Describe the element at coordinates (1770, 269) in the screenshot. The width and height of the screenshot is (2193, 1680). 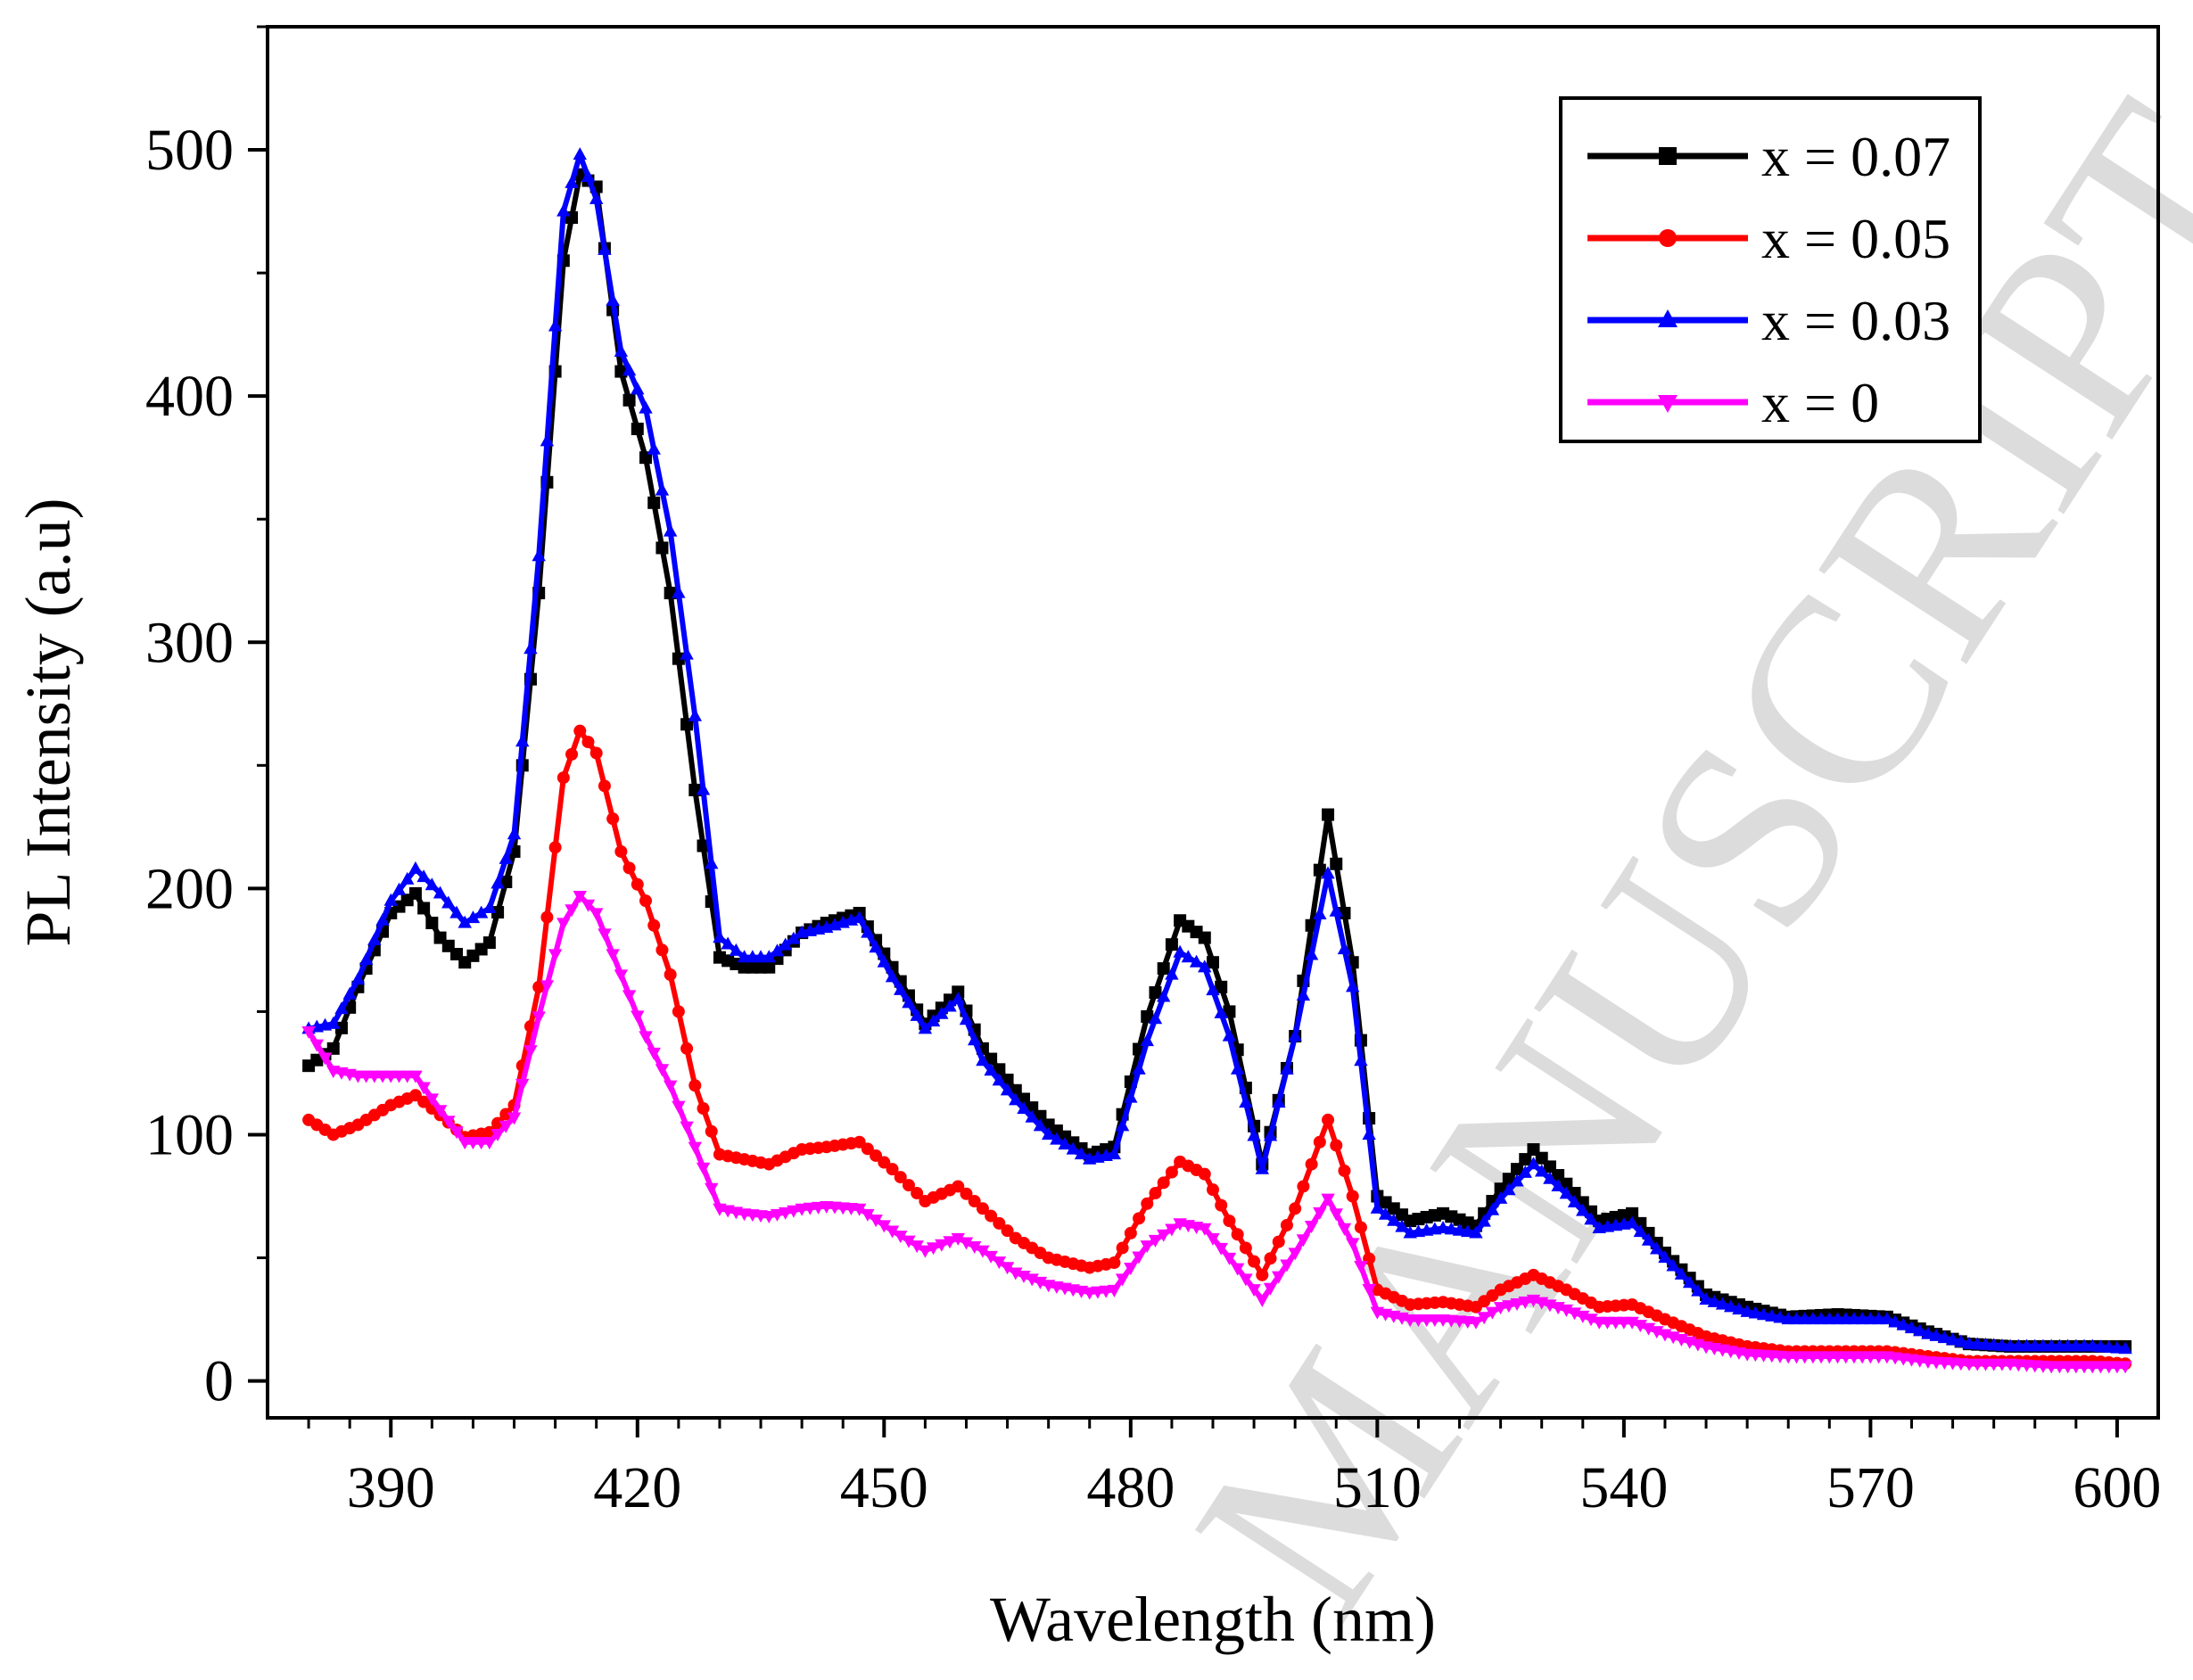
I see `legend: x = 0.07 x = 0.05 x = 0.03 x = 0` at that location.